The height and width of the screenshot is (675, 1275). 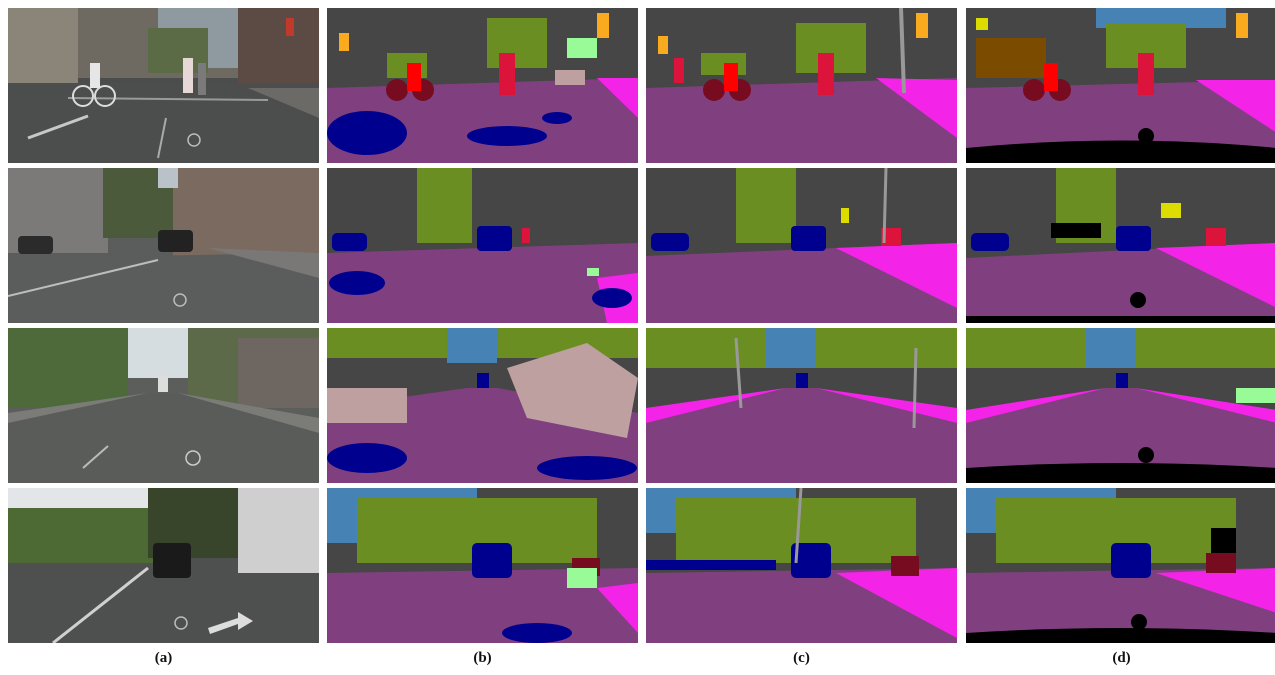 I want to click on caption-d: (d), so click(x=1121, y=658).